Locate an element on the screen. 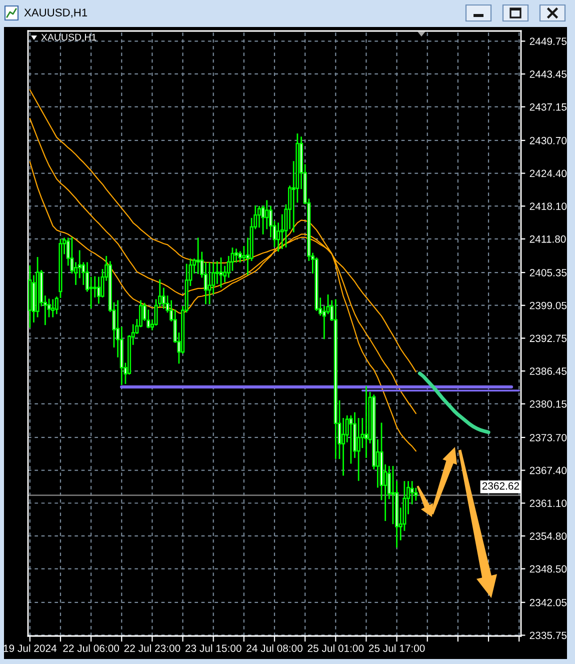 The image size is (575, 664). y-tick-label: 2348.50 is located at coordinates (548, 569).